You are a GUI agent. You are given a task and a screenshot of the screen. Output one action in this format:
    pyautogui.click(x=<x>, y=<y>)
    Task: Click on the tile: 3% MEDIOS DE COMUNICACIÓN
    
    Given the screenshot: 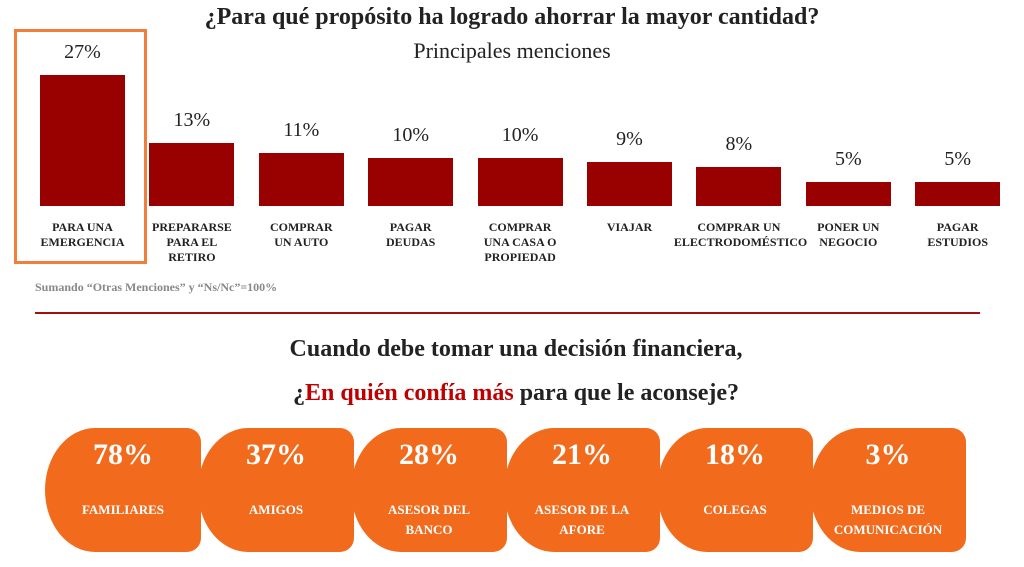 What is the action you would take?
    pyautogui.click(x=888, y=490)
    